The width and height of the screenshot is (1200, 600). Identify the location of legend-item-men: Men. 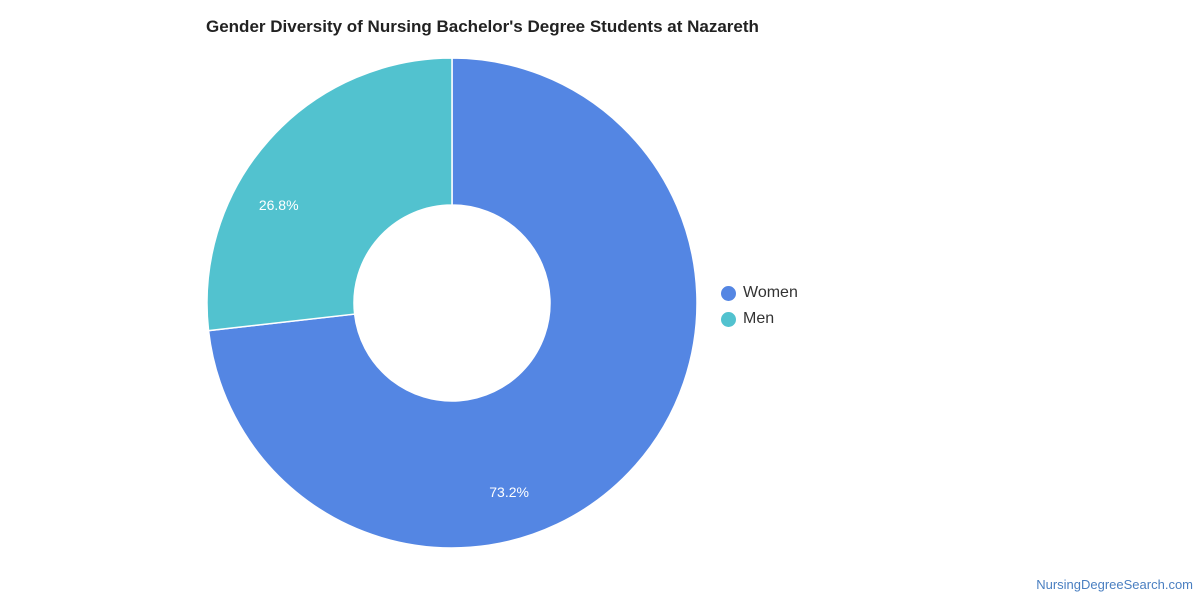
(759, 319).